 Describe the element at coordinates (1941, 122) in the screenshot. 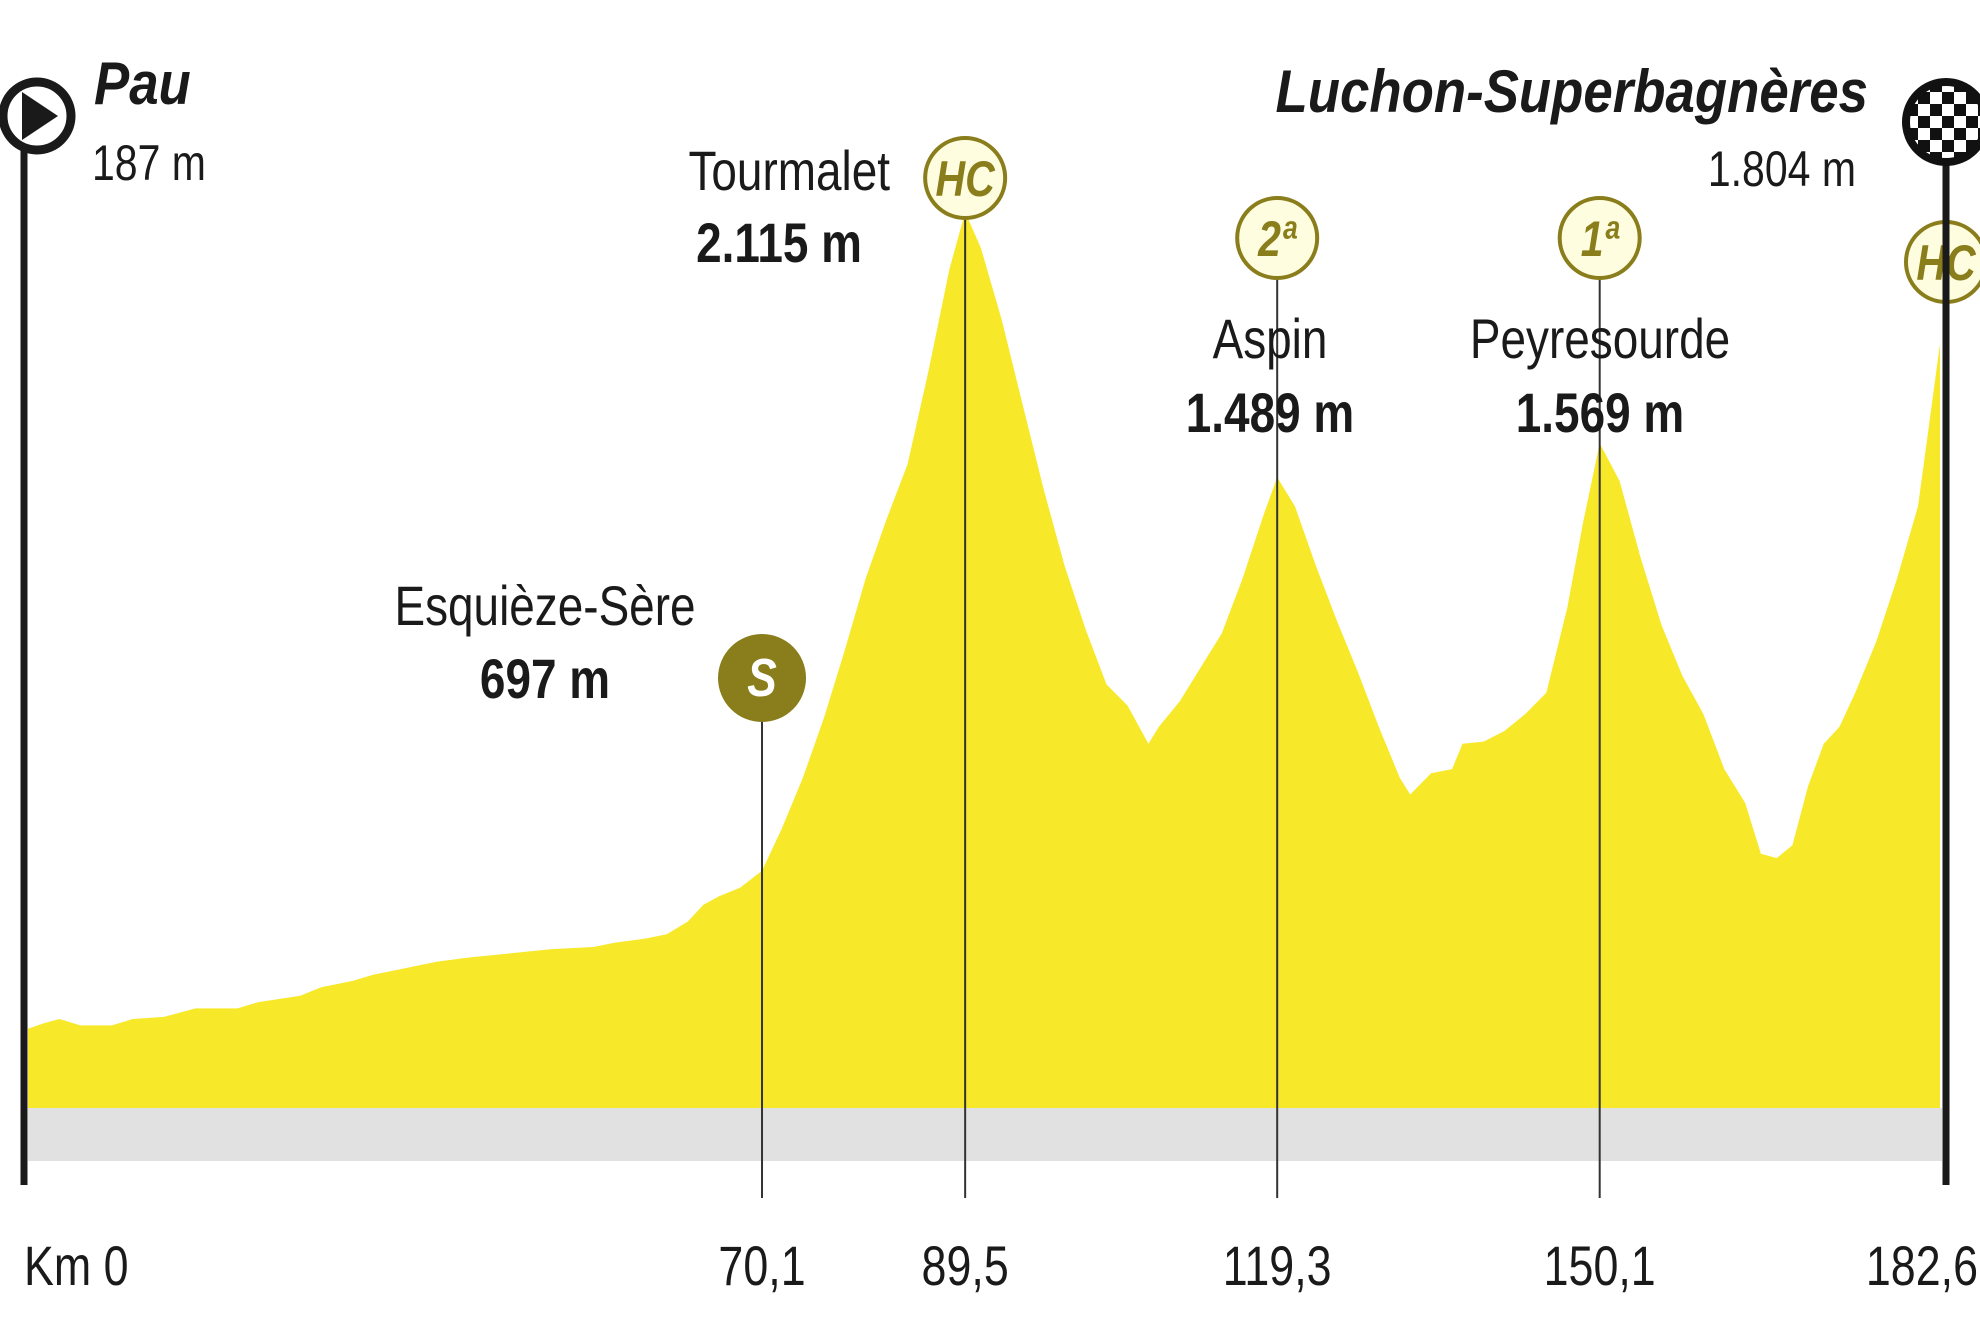

I see `finish-flag-icon` at that location.